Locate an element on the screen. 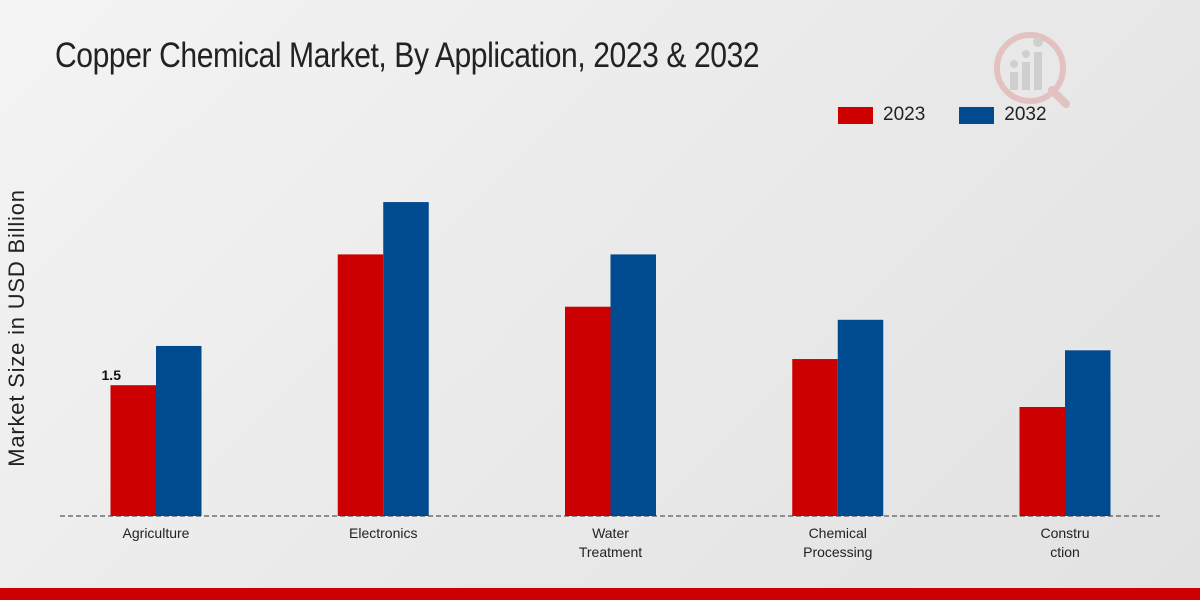 This screenshot has height=600, width=1200. legend-item-2023: 2023 is located at coordinates (881, 115).